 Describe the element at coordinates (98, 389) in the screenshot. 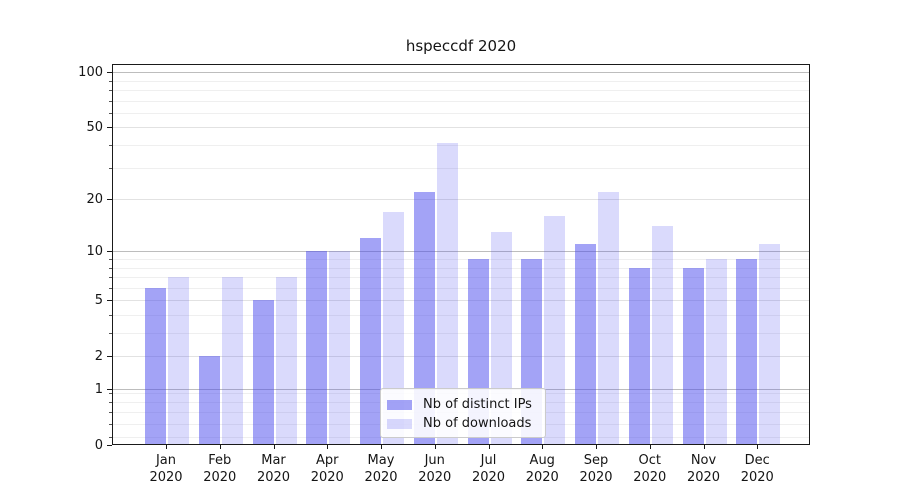

I see `y-tick-label: 1` at that location.